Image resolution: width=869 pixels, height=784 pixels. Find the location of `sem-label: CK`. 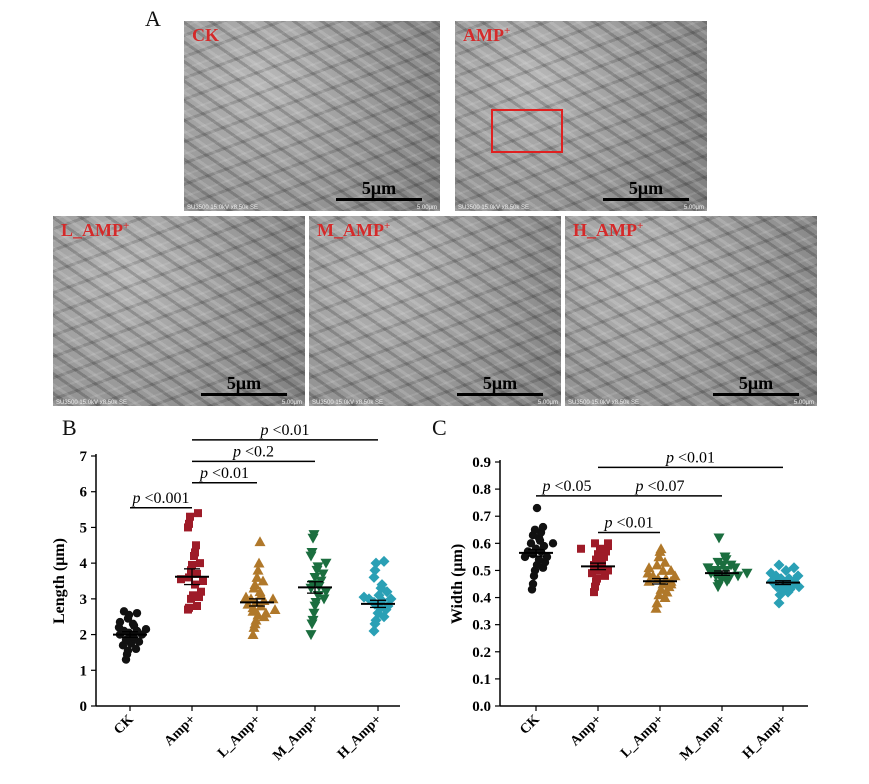

sem-label: CK is located at coordinates (205, 35).